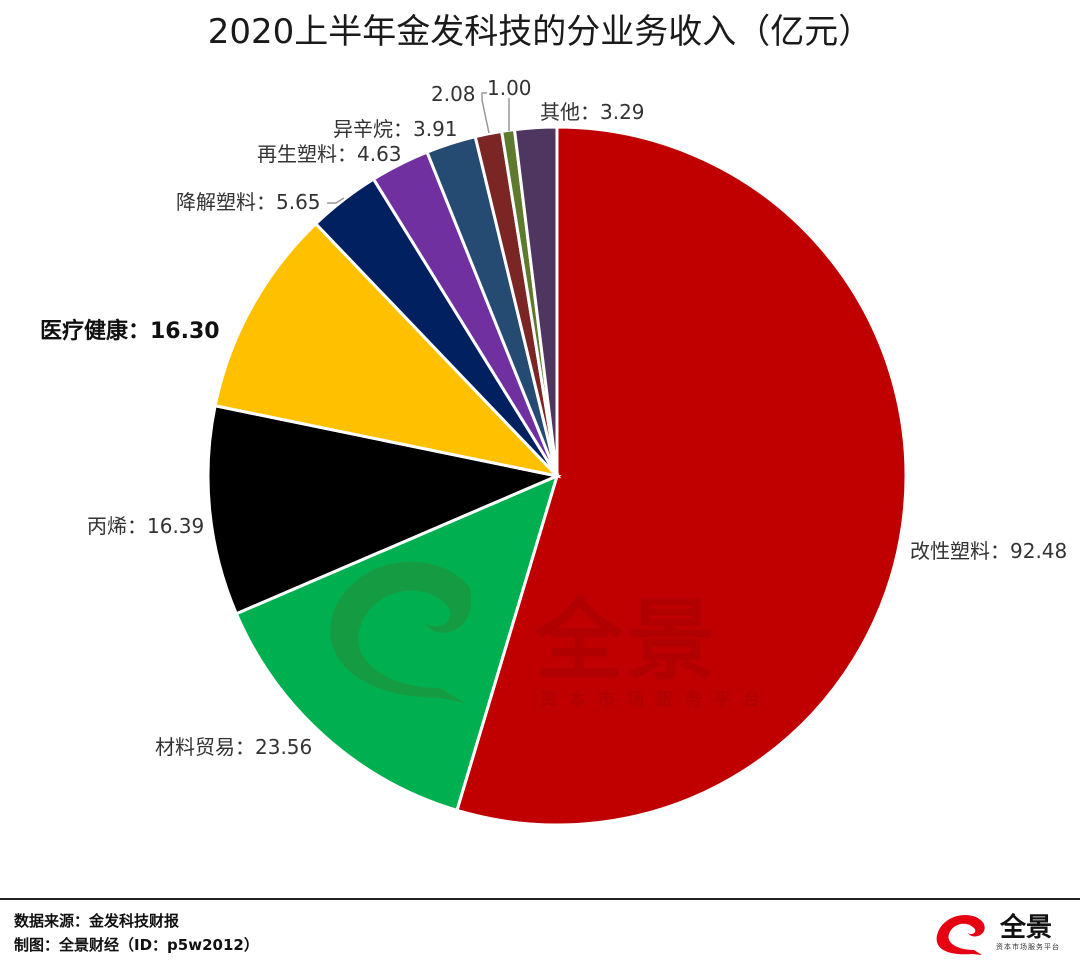  I want to click on brand-logo-icon, so click(960, 934).